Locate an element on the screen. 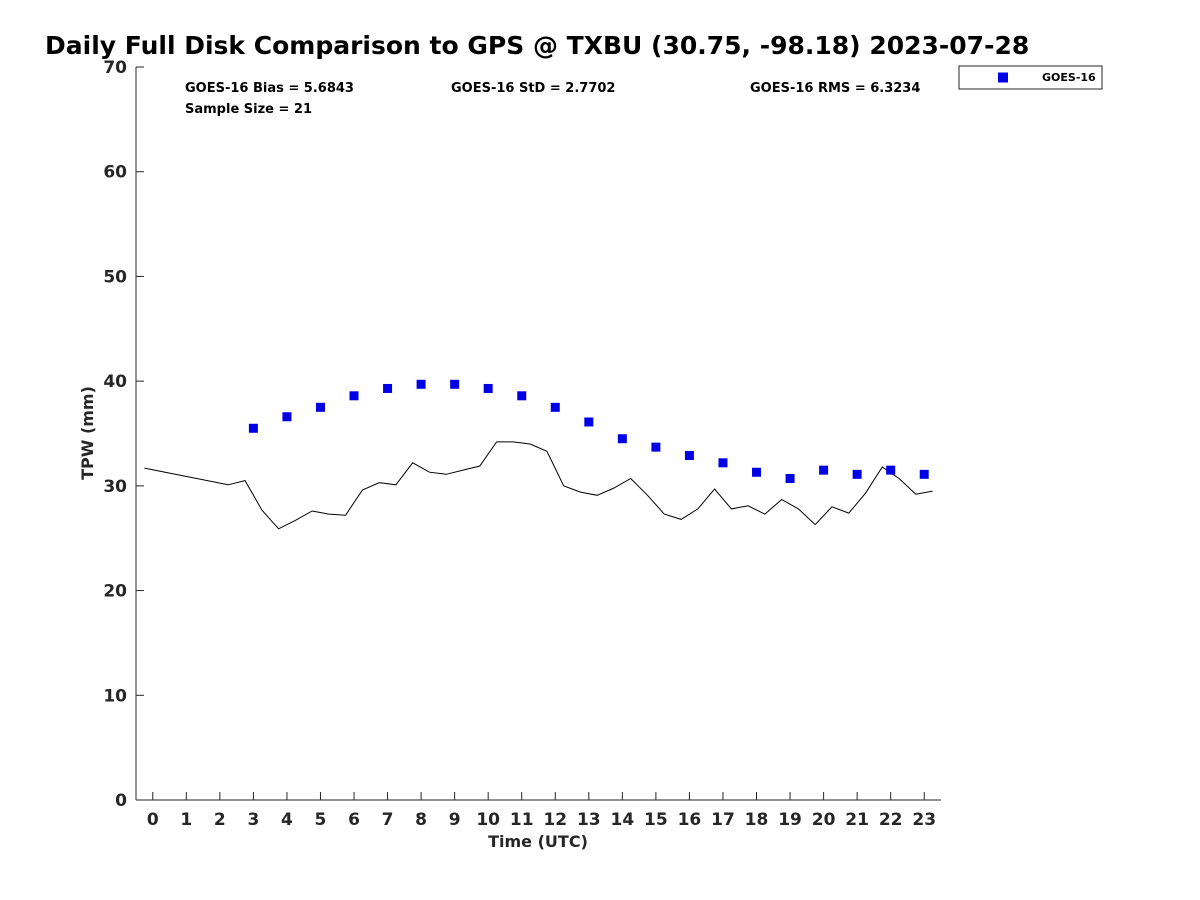  x-tick-label: 6 is located at coordinates (354, 820).